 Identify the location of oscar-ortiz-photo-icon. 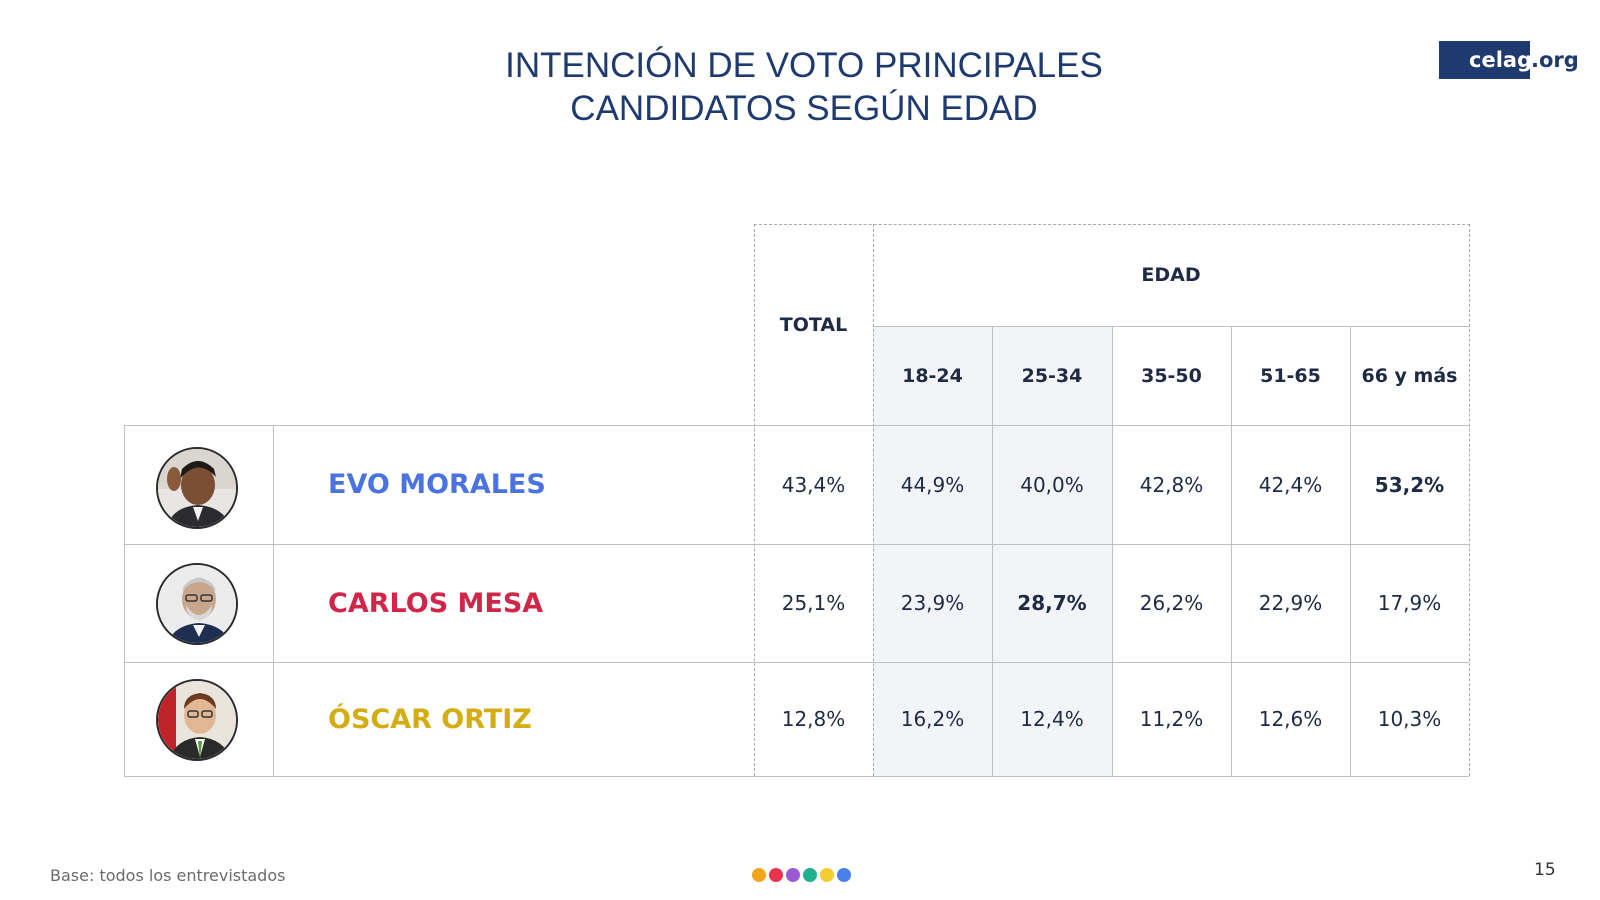
(197, 720).